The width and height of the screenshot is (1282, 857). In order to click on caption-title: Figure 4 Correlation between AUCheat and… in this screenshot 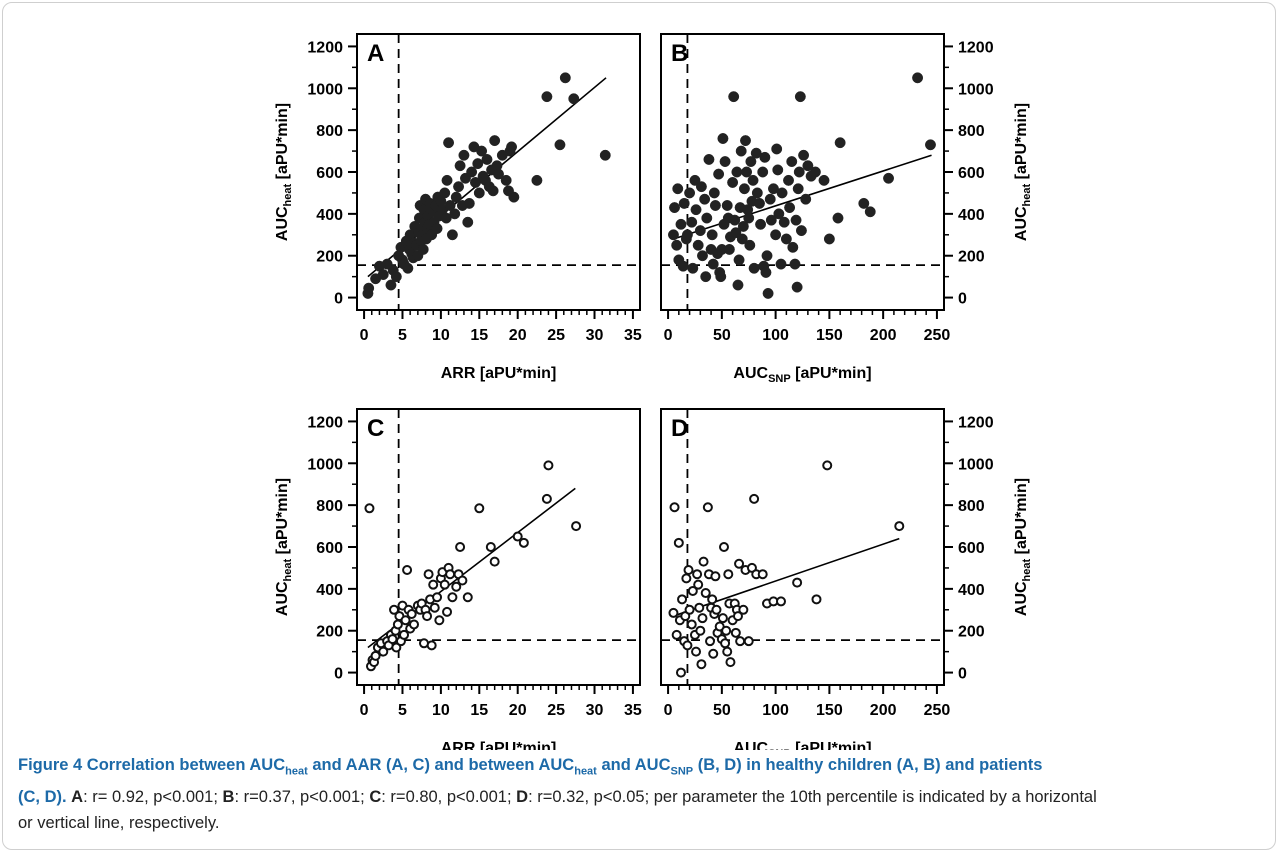, I will do `click(530, 767)`.